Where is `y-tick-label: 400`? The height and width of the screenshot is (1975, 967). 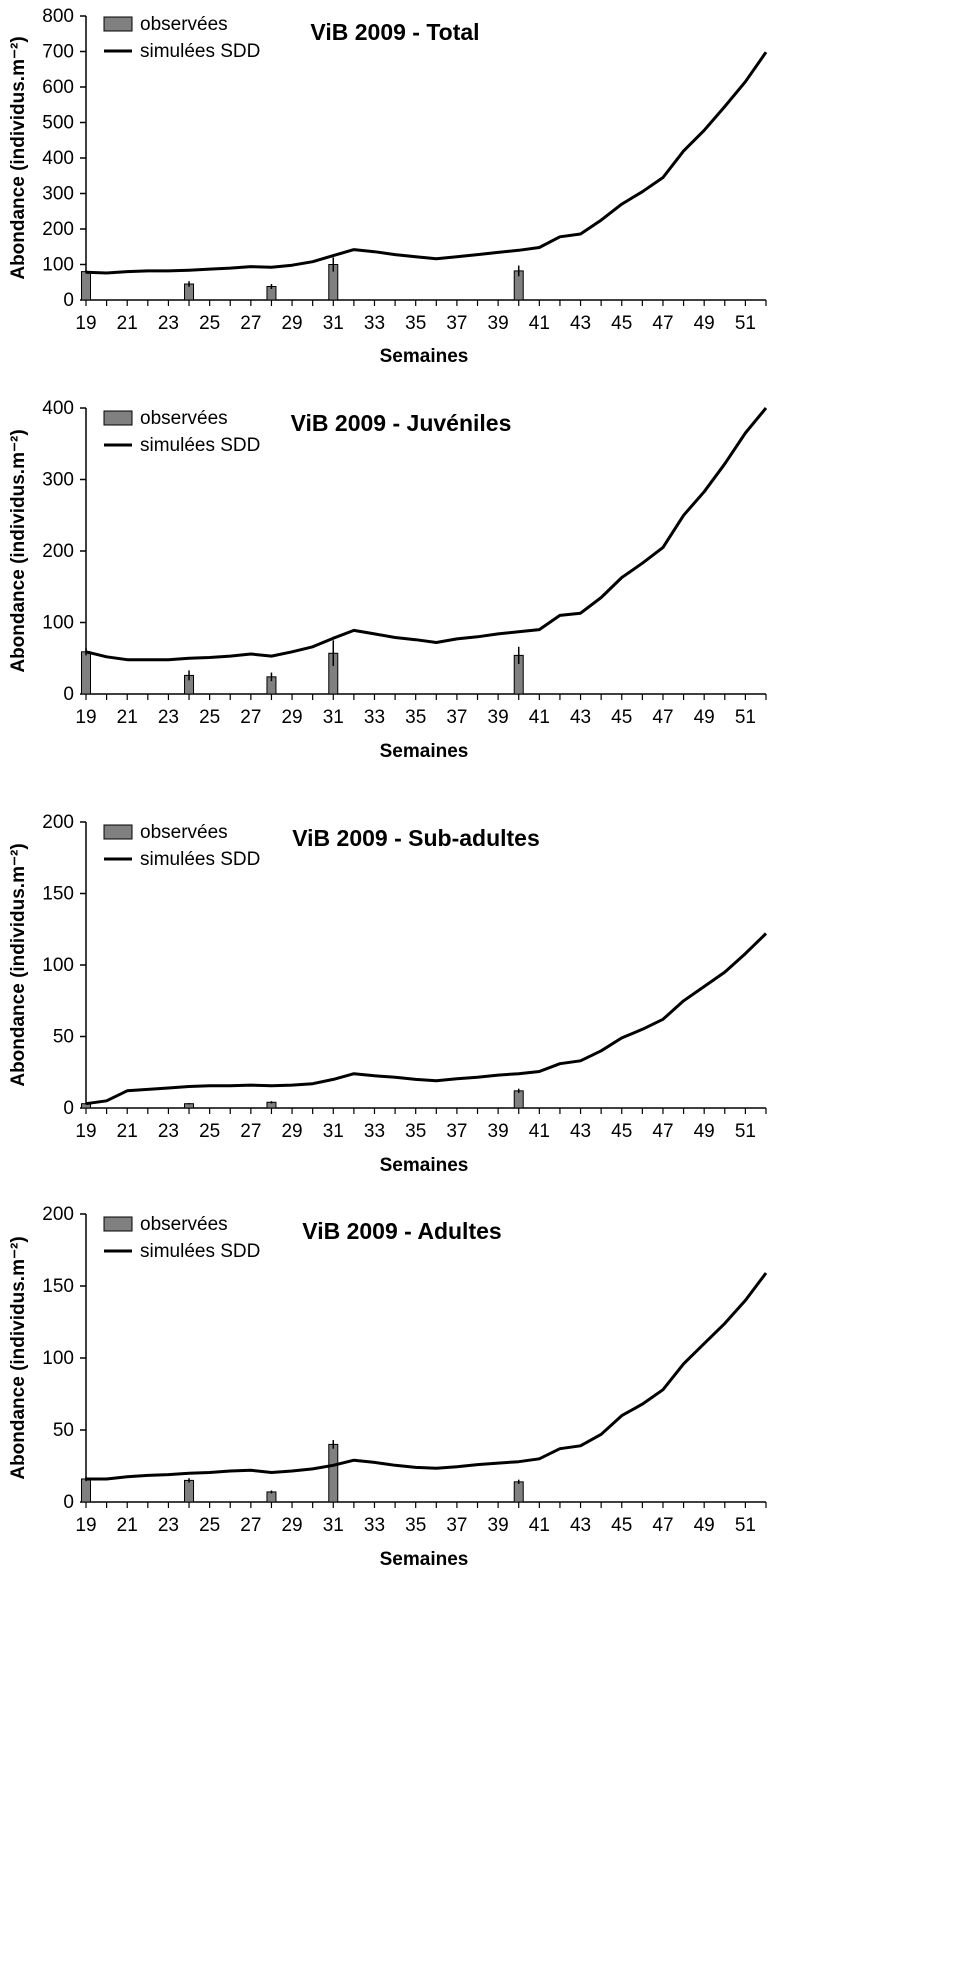
y-tick-label: 400 is located at coordinates (58, 158).